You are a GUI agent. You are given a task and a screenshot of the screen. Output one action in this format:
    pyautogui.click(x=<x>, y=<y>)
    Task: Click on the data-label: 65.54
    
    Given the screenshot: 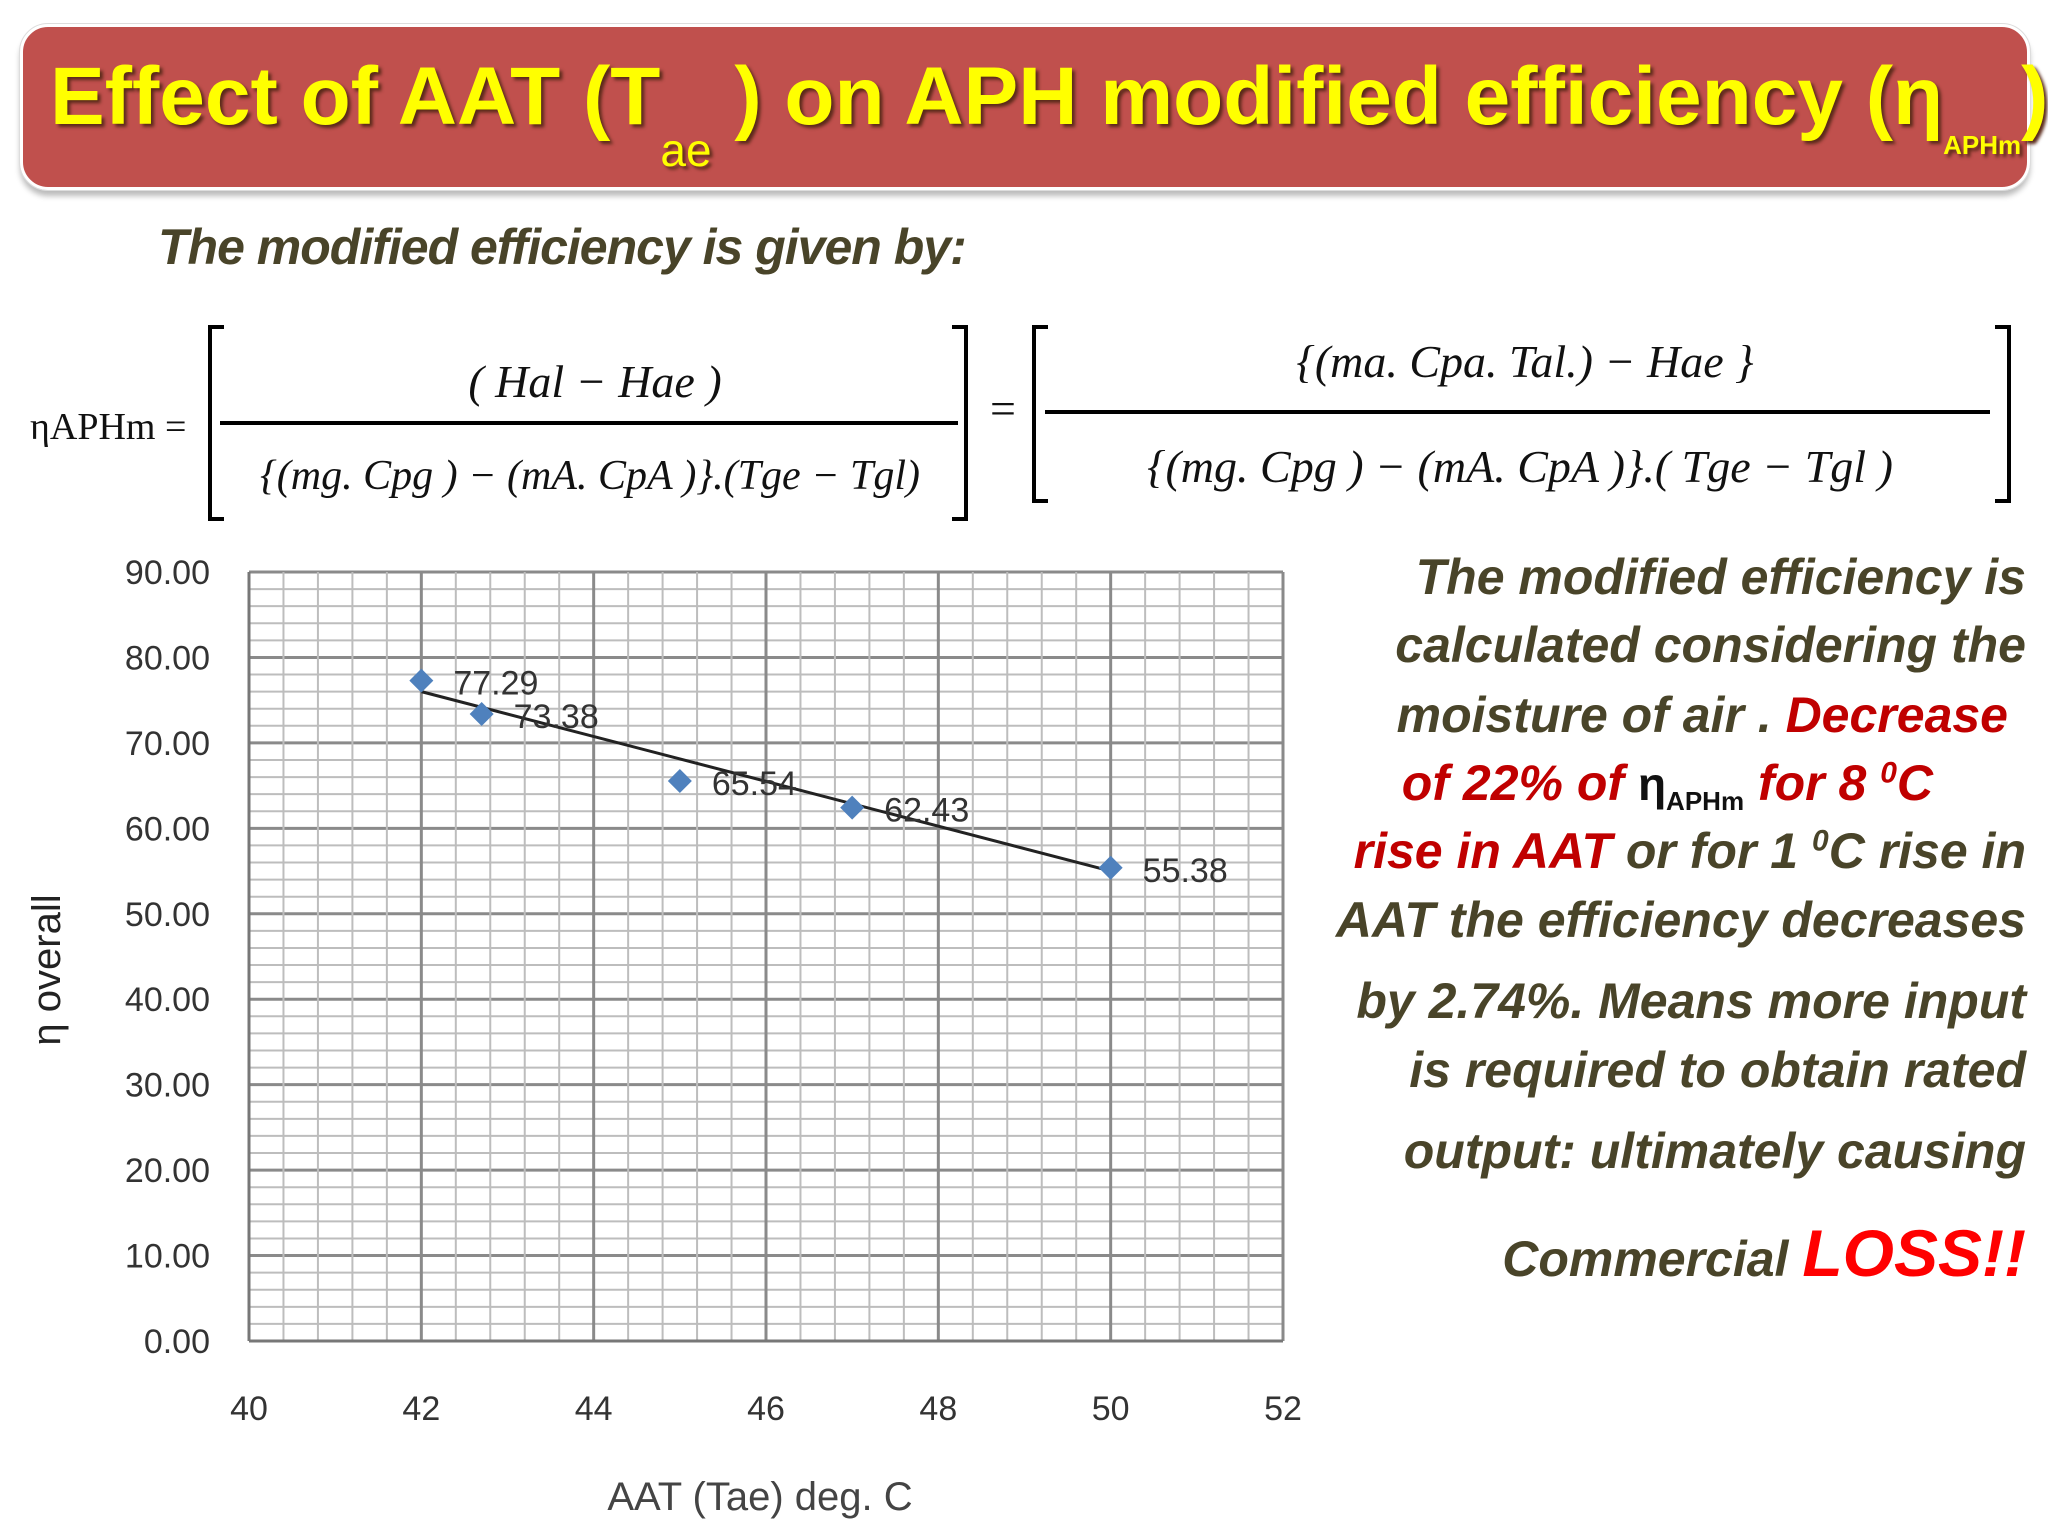 What is the action you would take?
    pyautogui.click(x=754, y=784)
    